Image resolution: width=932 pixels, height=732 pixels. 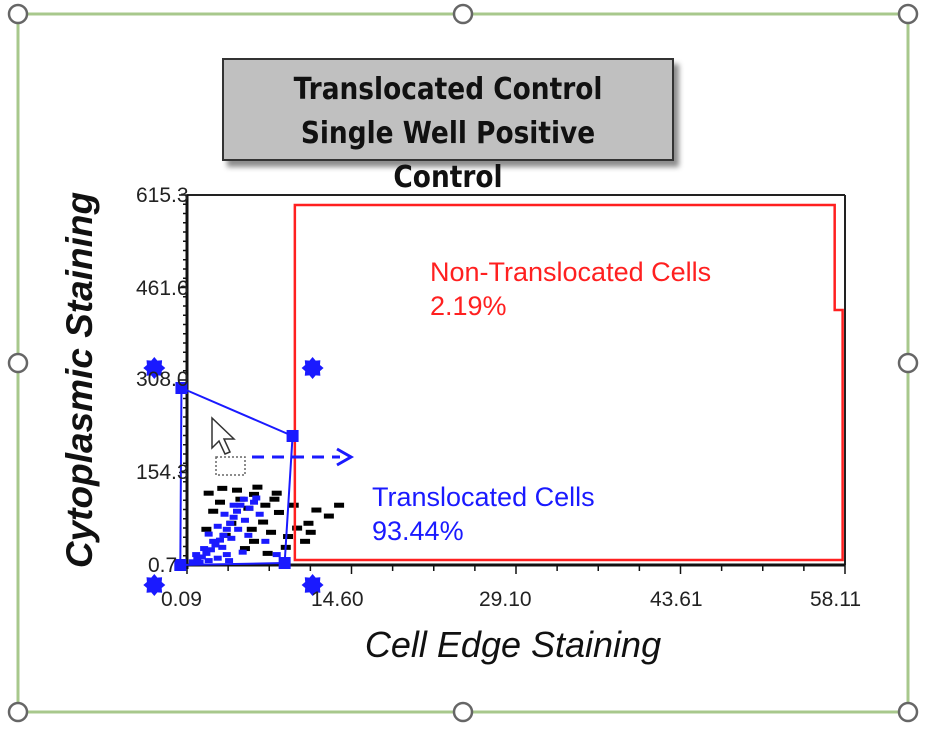 I want to click on y-tick-label: 154.3, so click(x=162, y=472).